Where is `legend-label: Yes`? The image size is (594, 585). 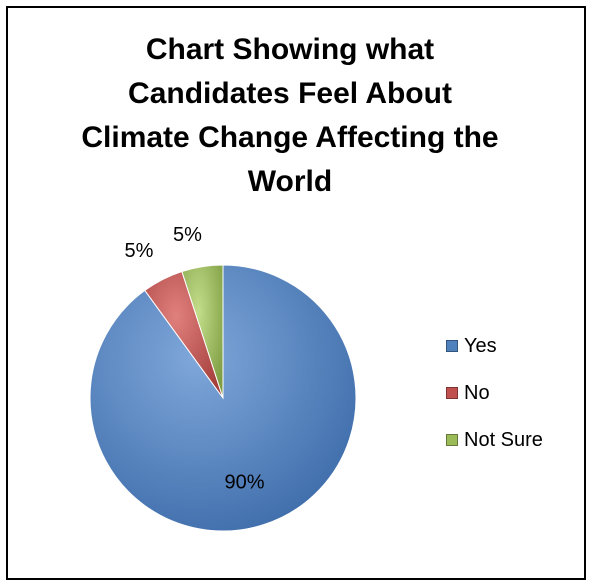 legend-label: Yes is located at coordinates (480, 345).